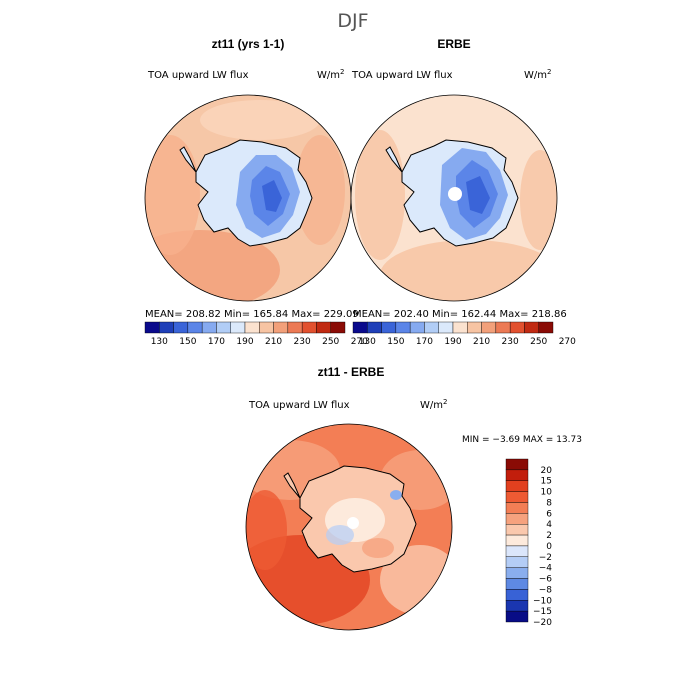 The height and width of the screenshot is (700, 700). I want to click on map-obs, so click(454, 198).